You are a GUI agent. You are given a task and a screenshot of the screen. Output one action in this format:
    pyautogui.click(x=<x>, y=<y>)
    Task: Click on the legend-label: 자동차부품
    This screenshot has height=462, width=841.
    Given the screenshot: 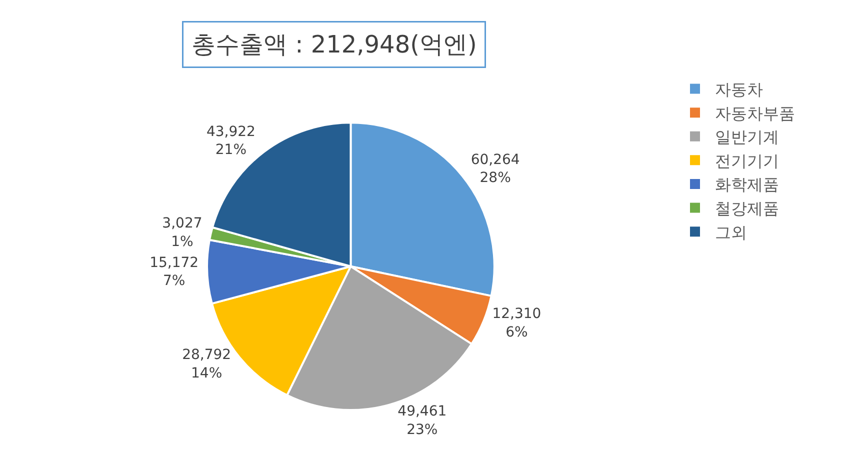 What is the action you would take?
    pyautogui.click(x=755, y=113)
    